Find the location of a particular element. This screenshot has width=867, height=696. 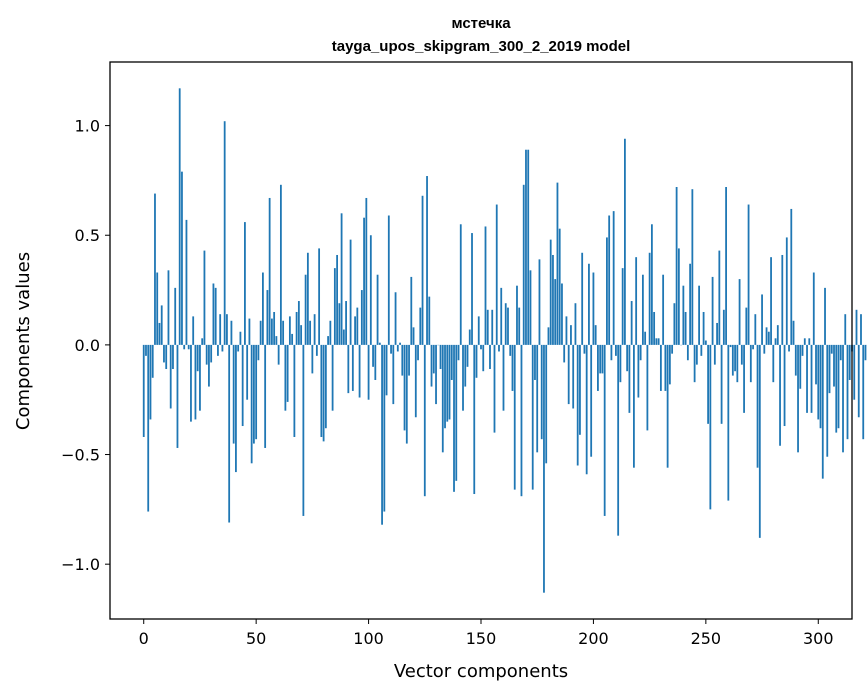

x-tick-label-0: 0 is located at coordinates (144, 638).